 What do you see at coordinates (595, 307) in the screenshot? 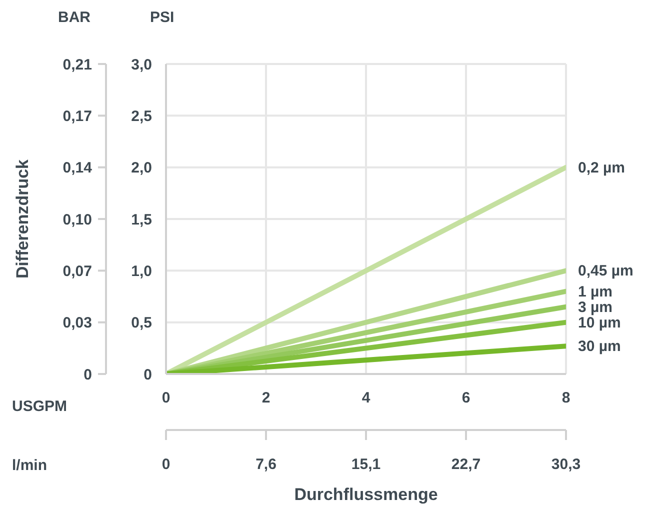
I see `series-label: 3 µm` at bounding box center [595, 307].